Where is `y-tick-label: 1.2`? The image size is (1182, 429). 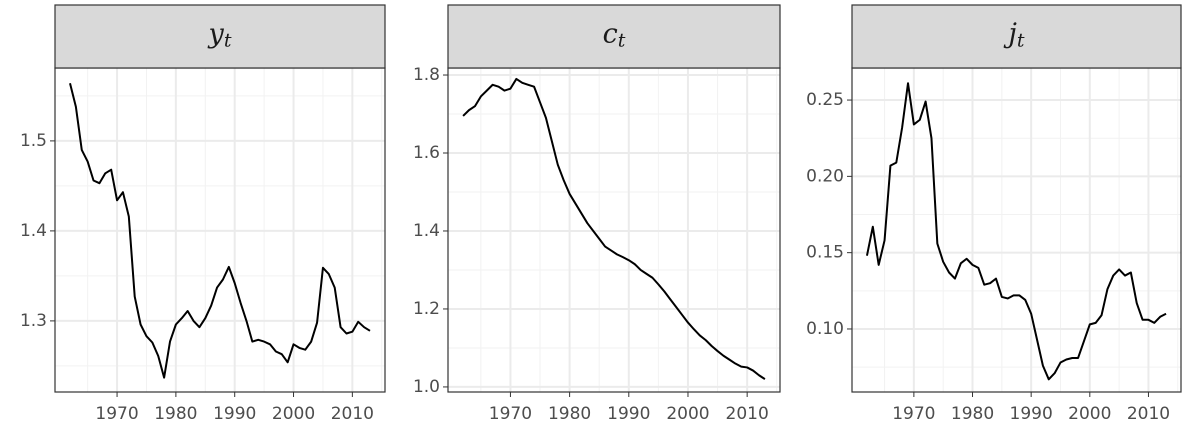 y-tick-label: 1.2 is located at coordinates (426, 309).